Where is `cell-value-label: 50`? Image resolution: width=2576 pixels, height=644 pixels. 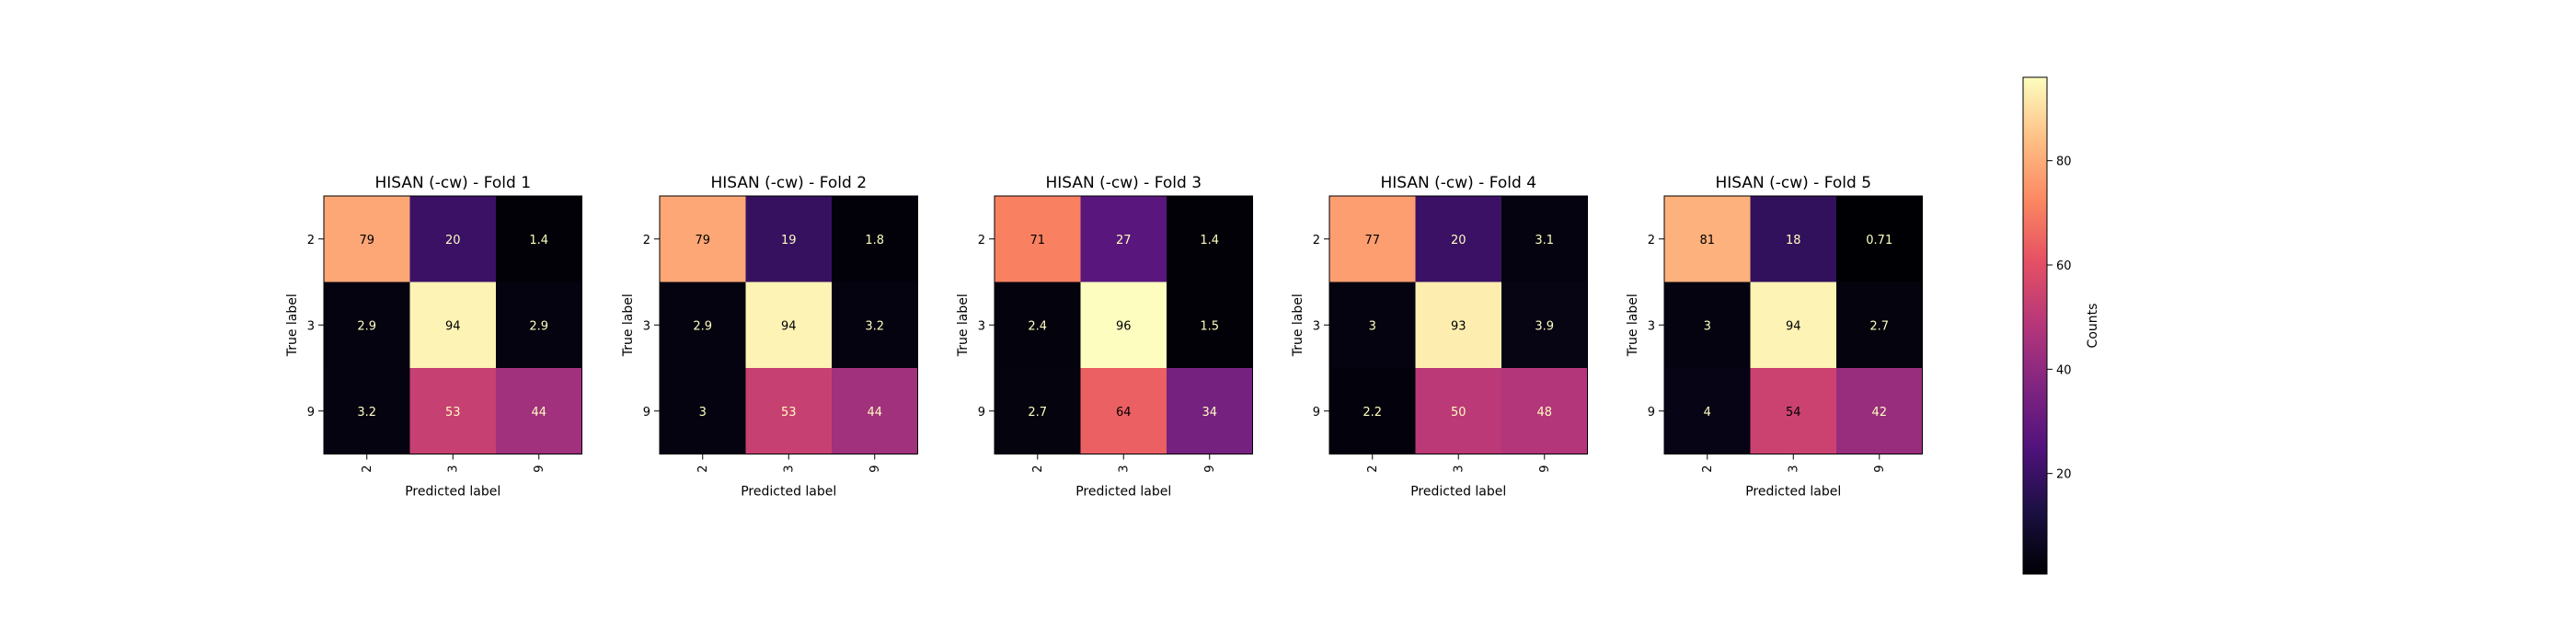 cell-value-label: 50 is located at coordinates (1458, 413).